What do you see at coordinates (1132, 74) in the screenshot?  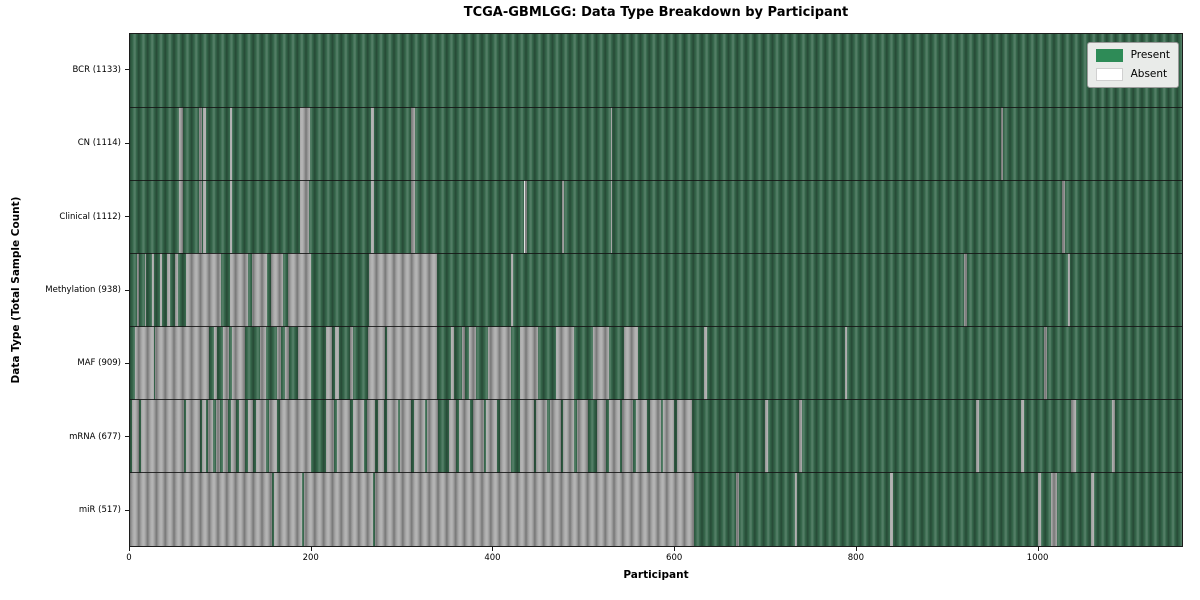 I see `legend-entry-absent: Absent` at bounding box center [1132, 74].